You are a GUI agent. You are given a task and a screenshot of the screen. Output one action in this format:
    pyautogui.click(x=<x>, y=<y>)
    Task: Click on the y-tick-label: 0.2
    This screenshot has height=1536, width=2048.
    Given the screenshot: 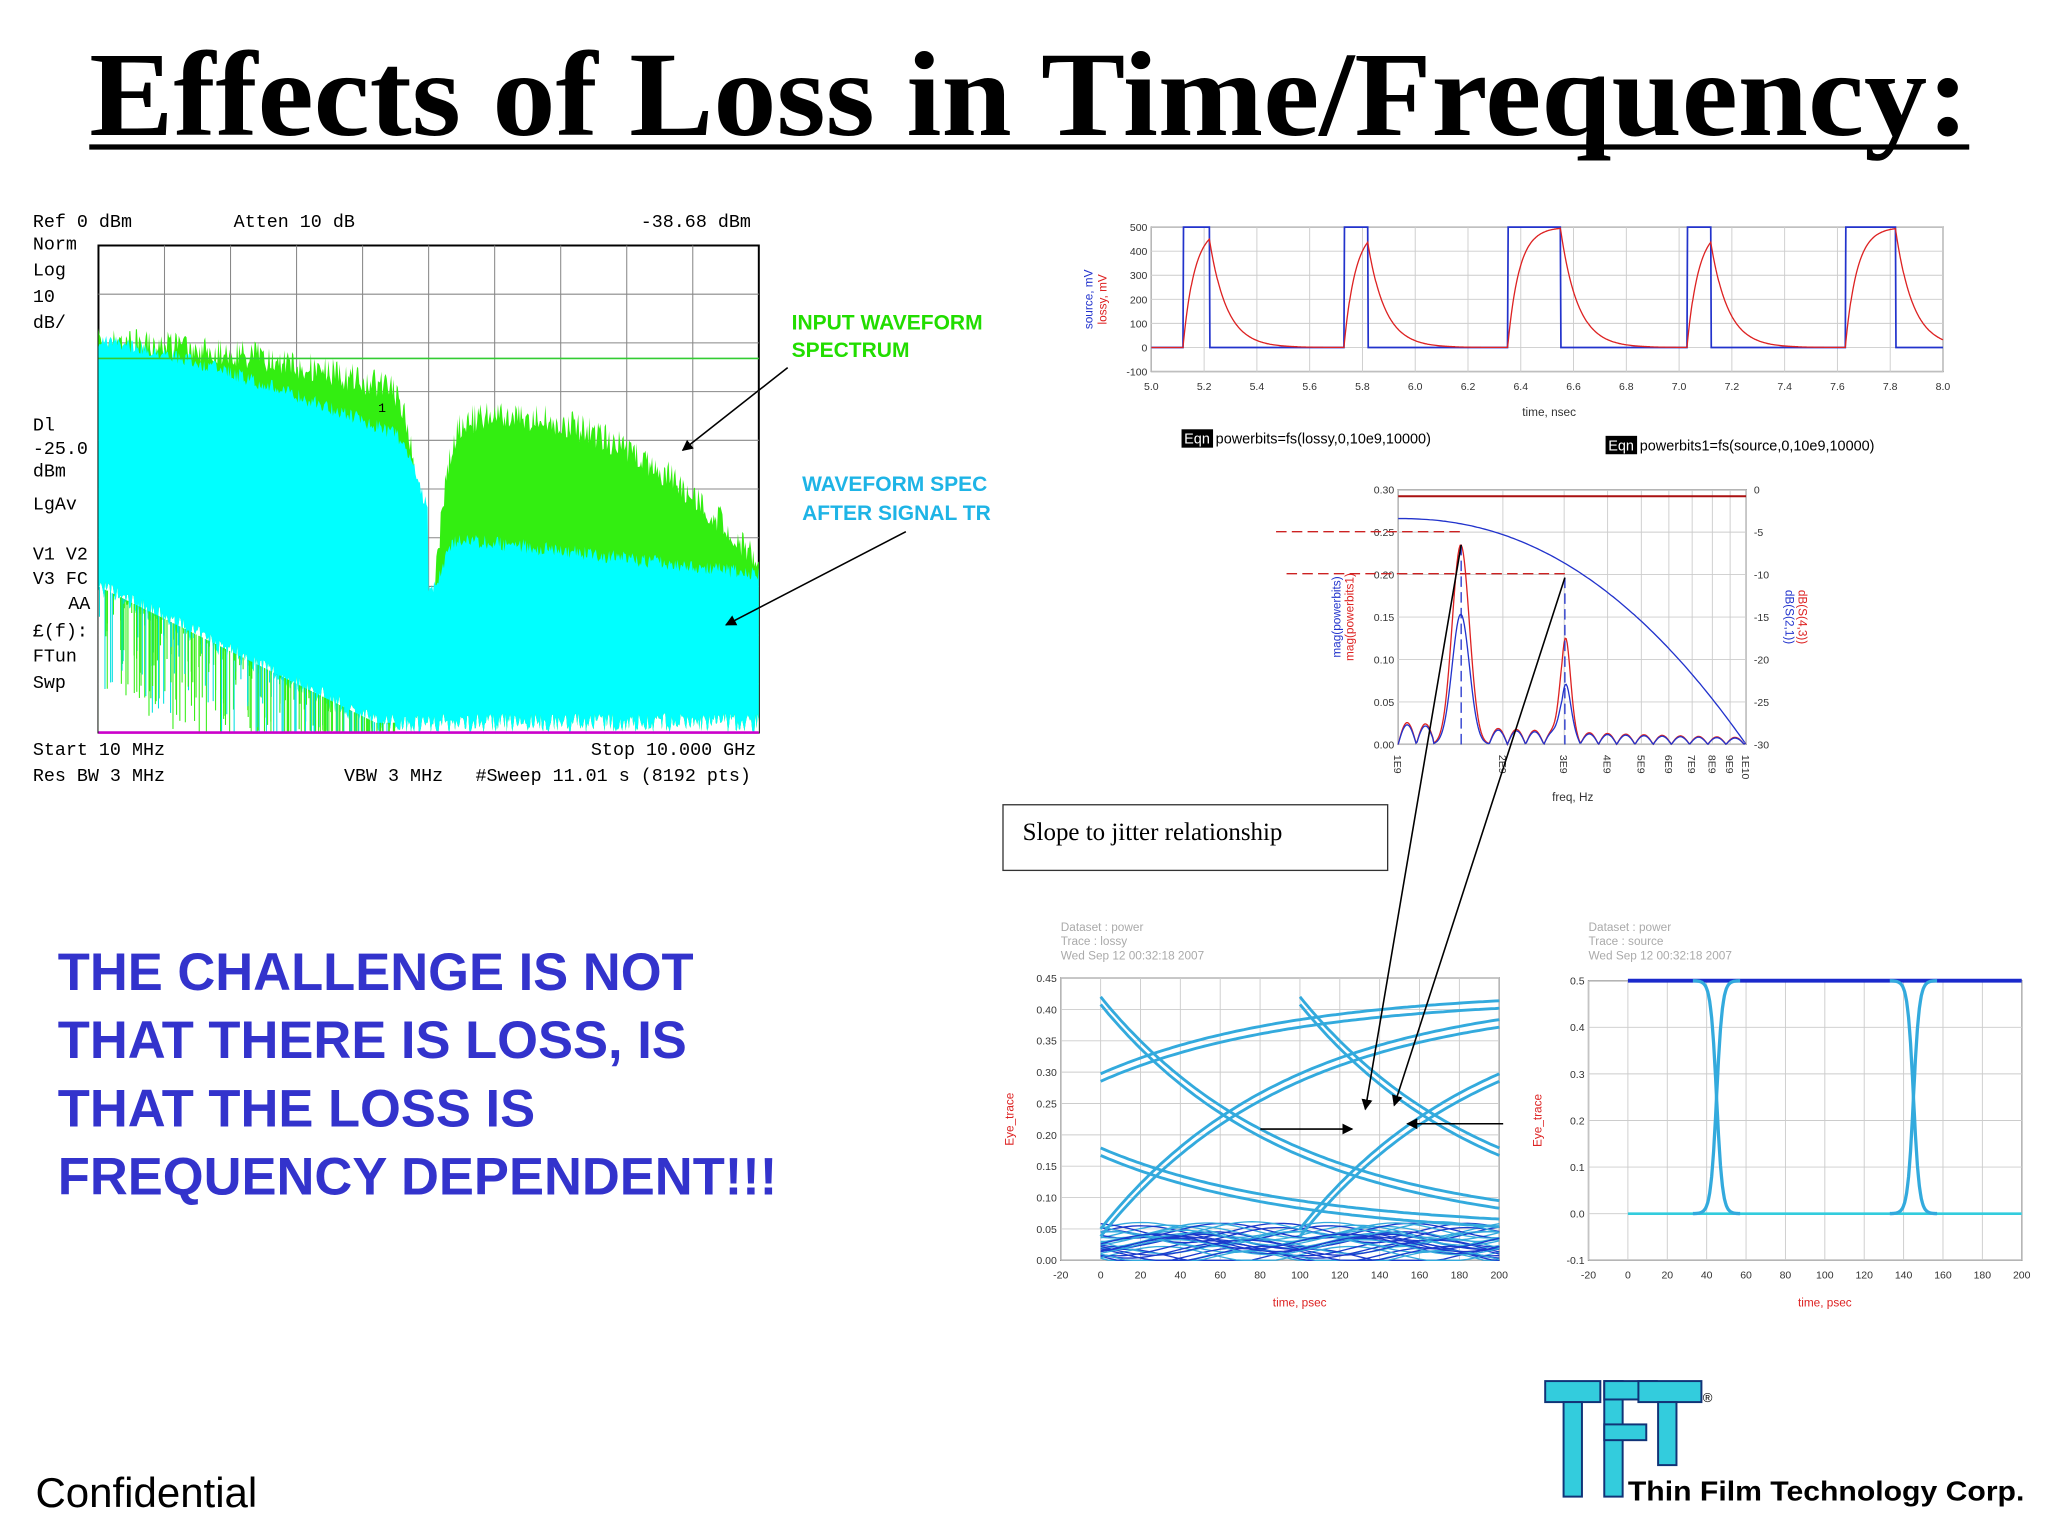 What is the action you would take?
    pyautogui.click(x=1577, y=1121)
    